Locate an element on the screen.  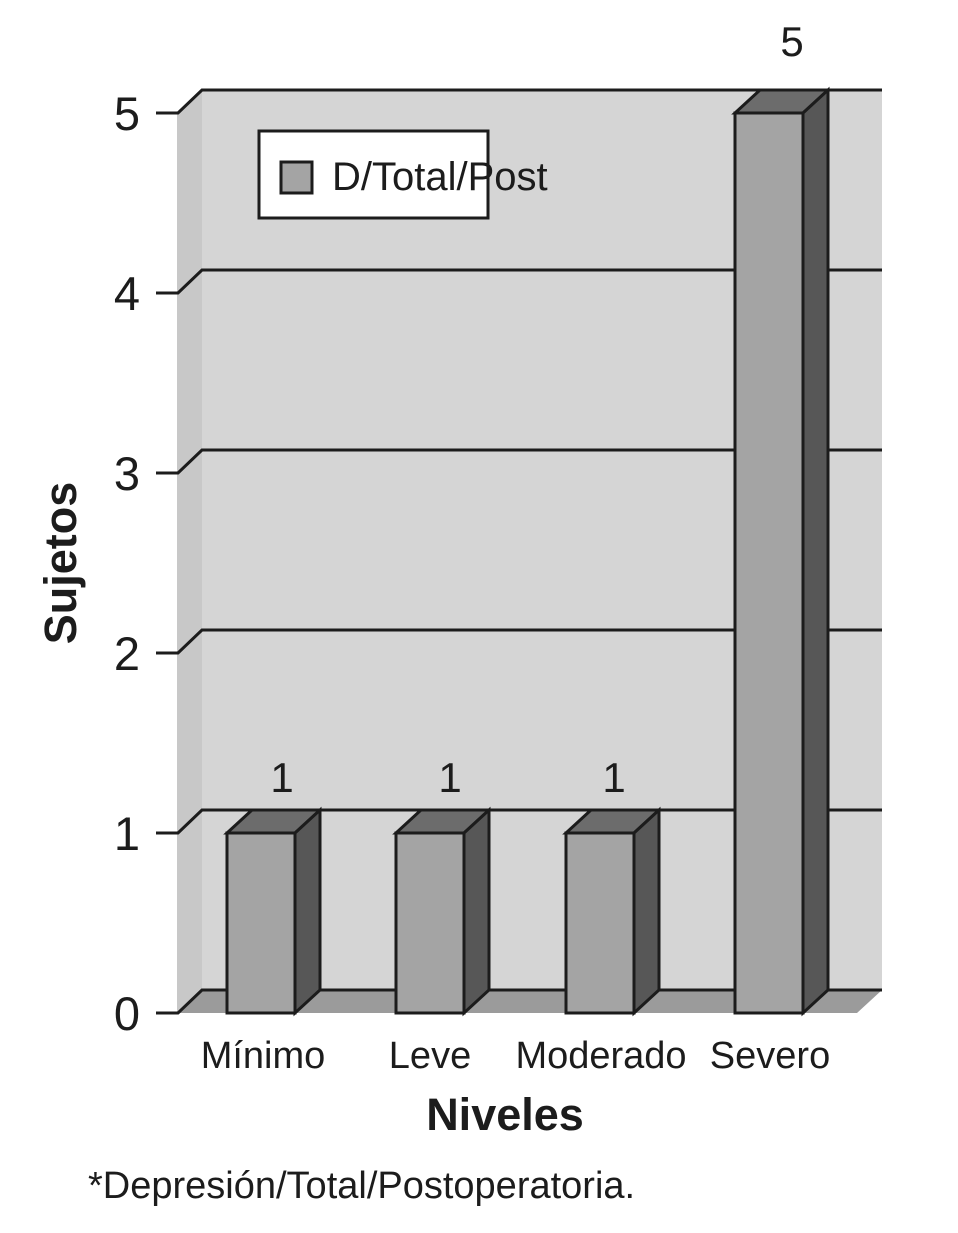
gridline-0-baseline is located at coordinates (519, 1001).